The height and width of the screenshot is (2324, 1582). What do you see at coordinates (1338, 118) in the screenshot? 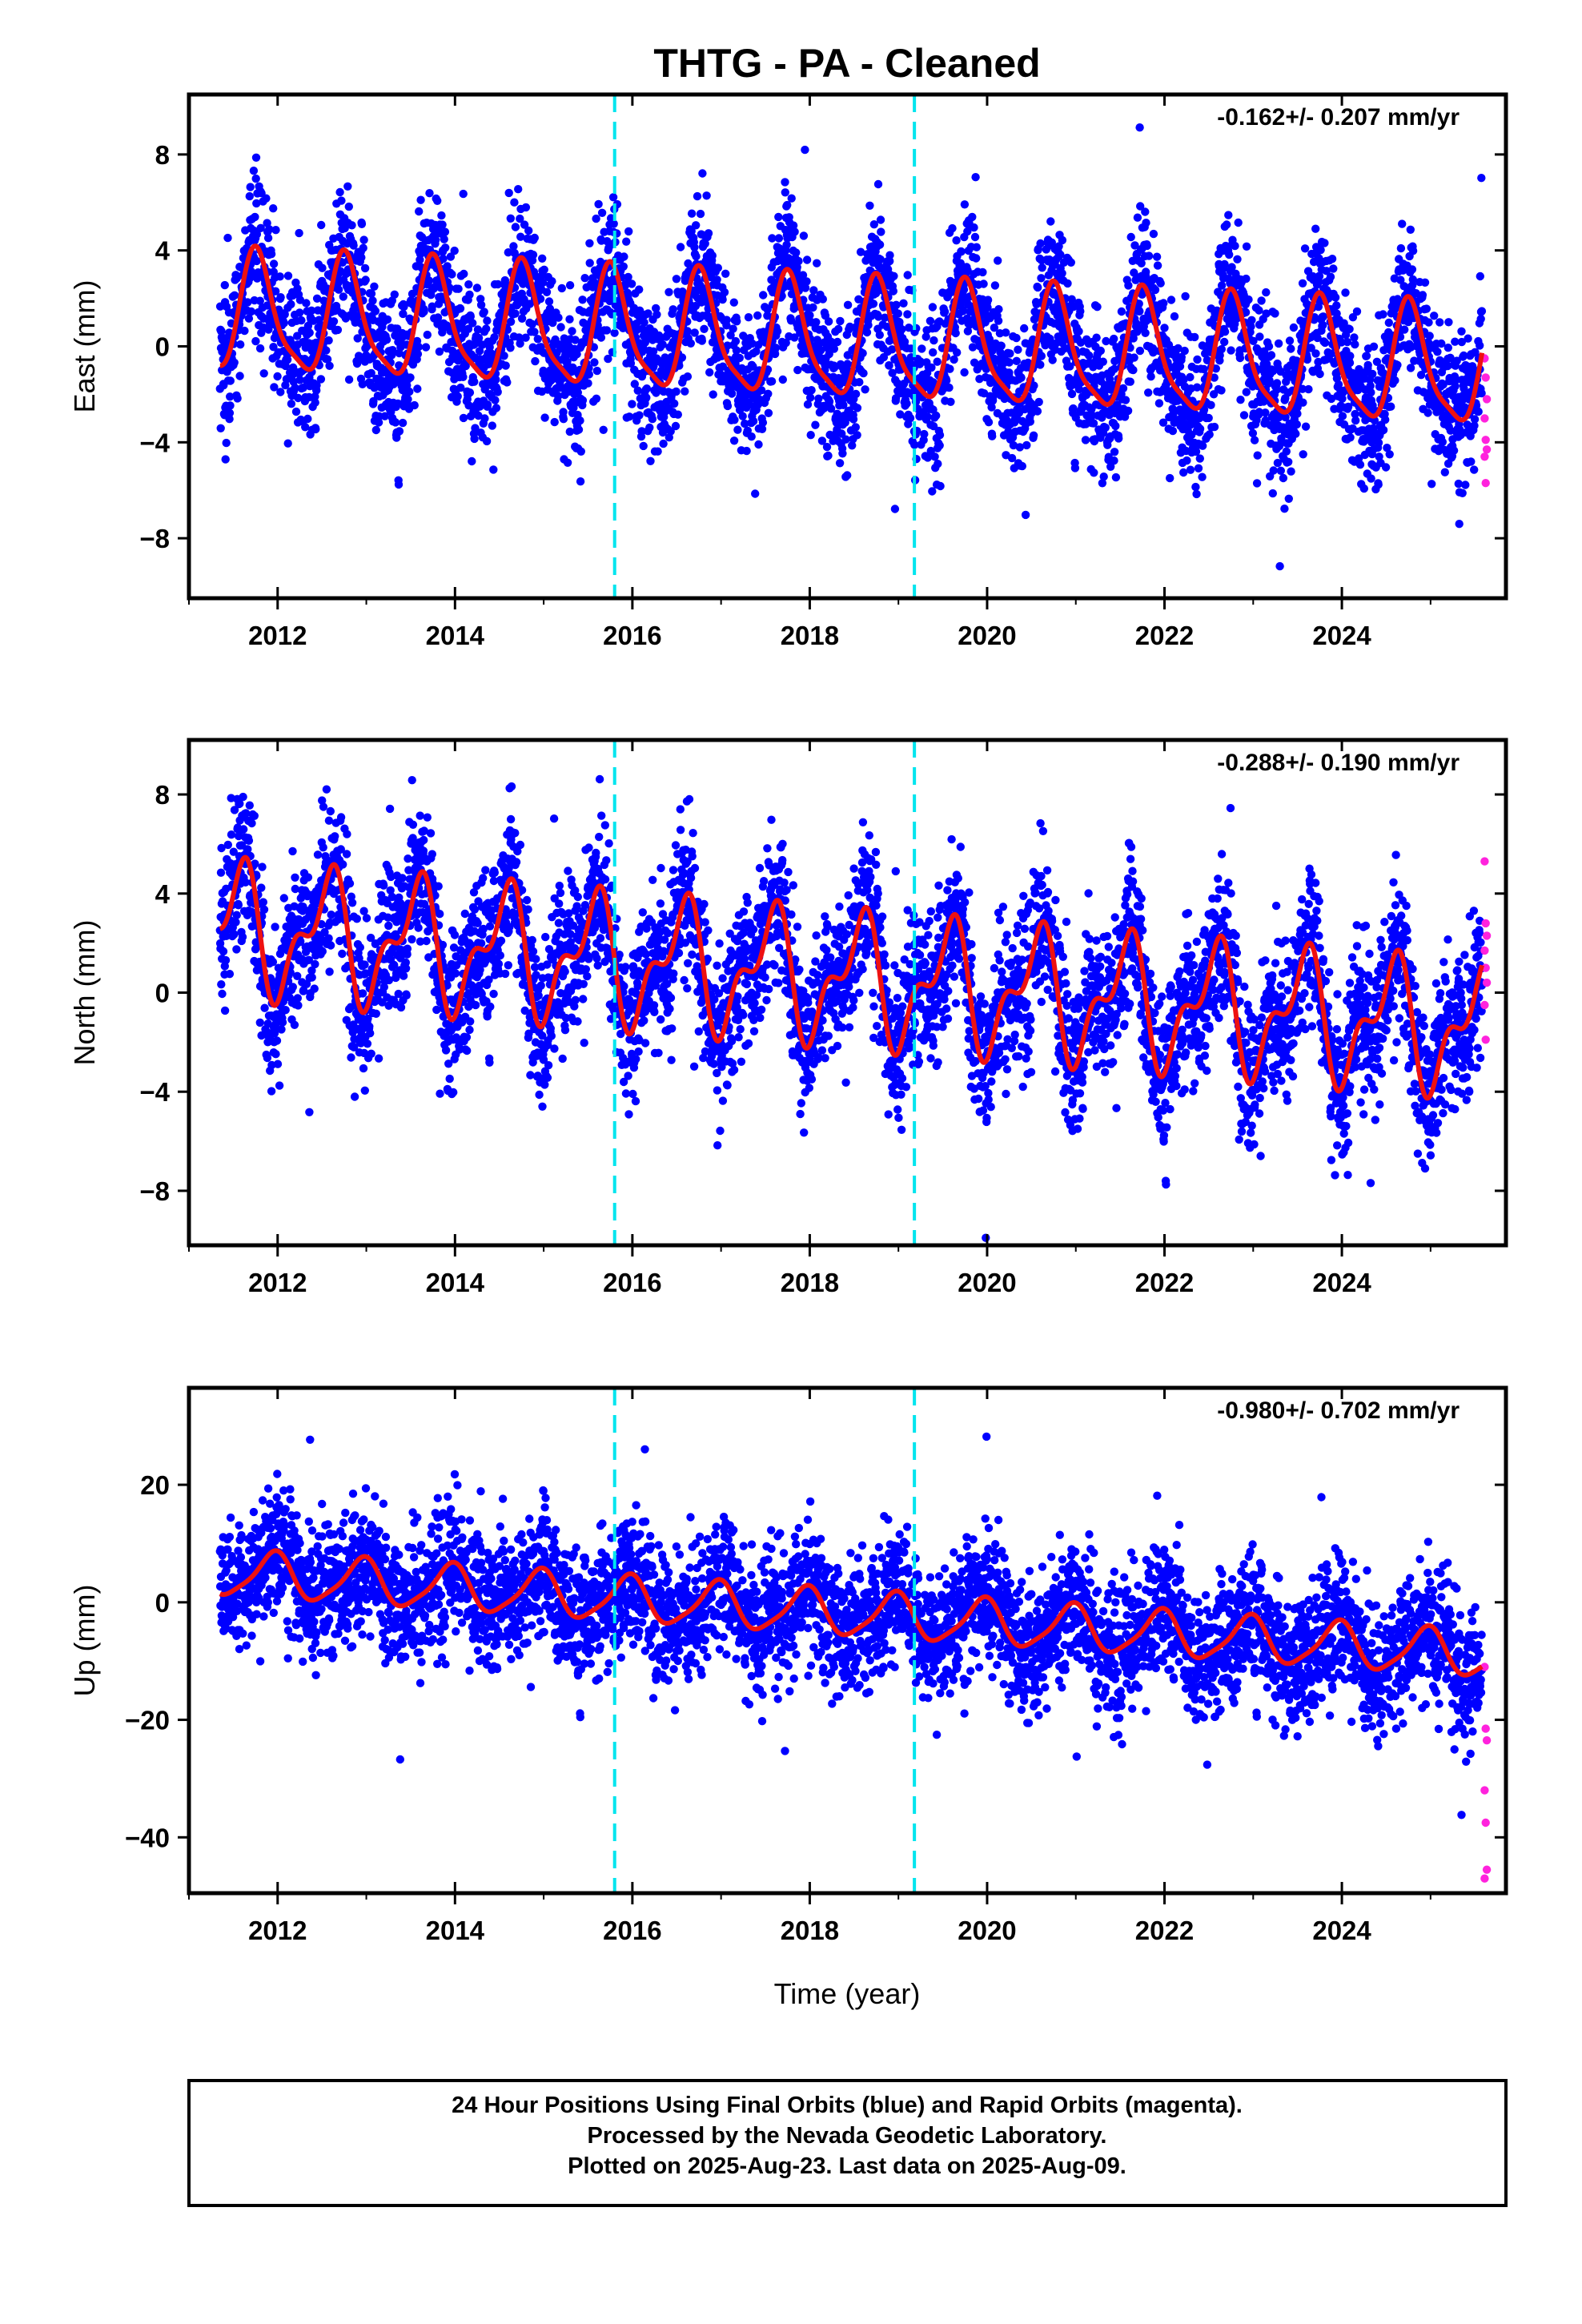
I see `velocity-annotation: -0.162+/- 0.207 mm/yr` at bounding box center [1338, 118].